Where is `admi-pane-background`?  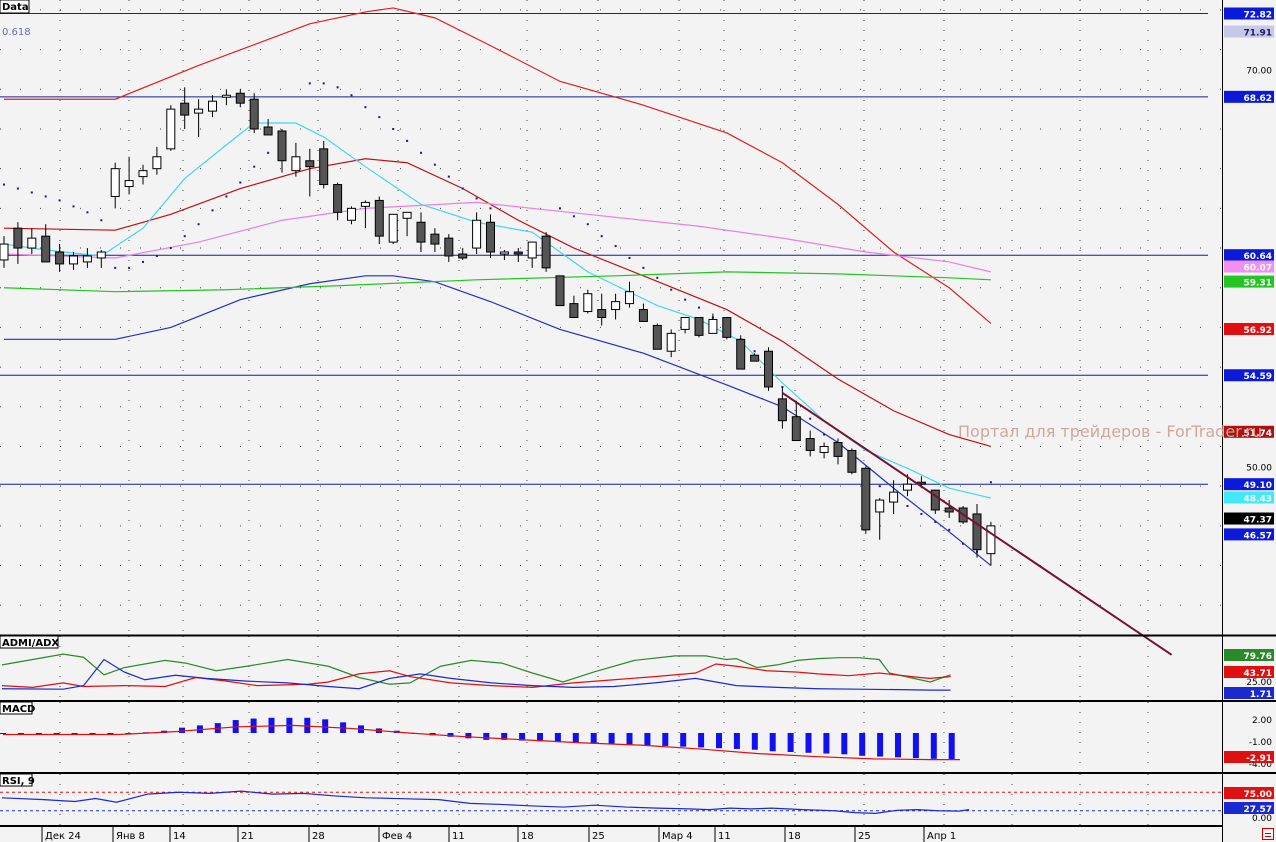
admi-pane-background is located at coordinates (611, 668).